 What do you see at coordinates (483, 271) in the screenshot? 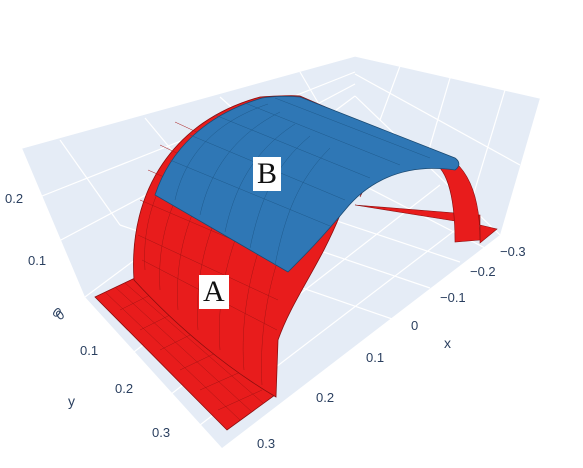
I see `x-tick-neg2: −0.2` at bounding box center [483, 271].